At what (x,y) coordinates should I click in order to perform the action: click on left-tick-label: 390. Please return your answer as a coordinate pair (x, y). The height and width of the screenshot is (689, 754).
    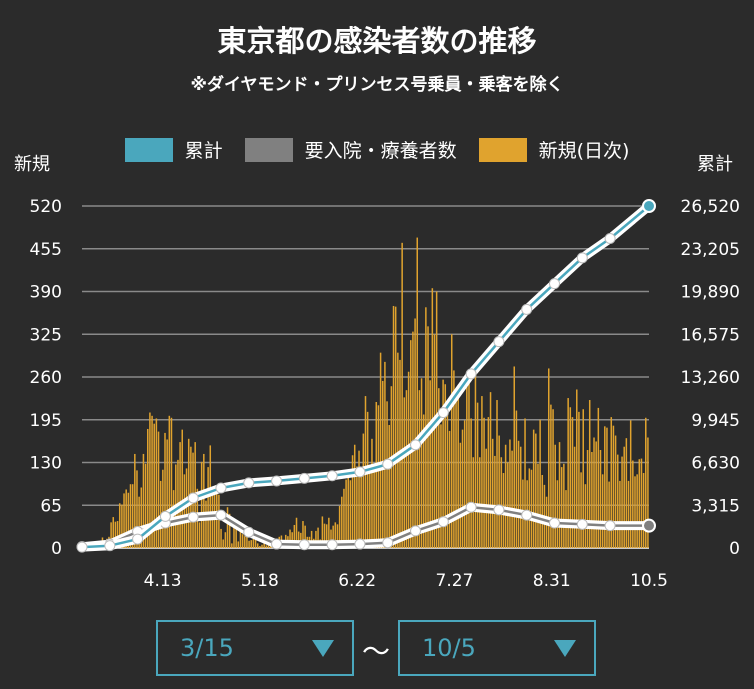
    Looking at the image, I should click on (46, 293).